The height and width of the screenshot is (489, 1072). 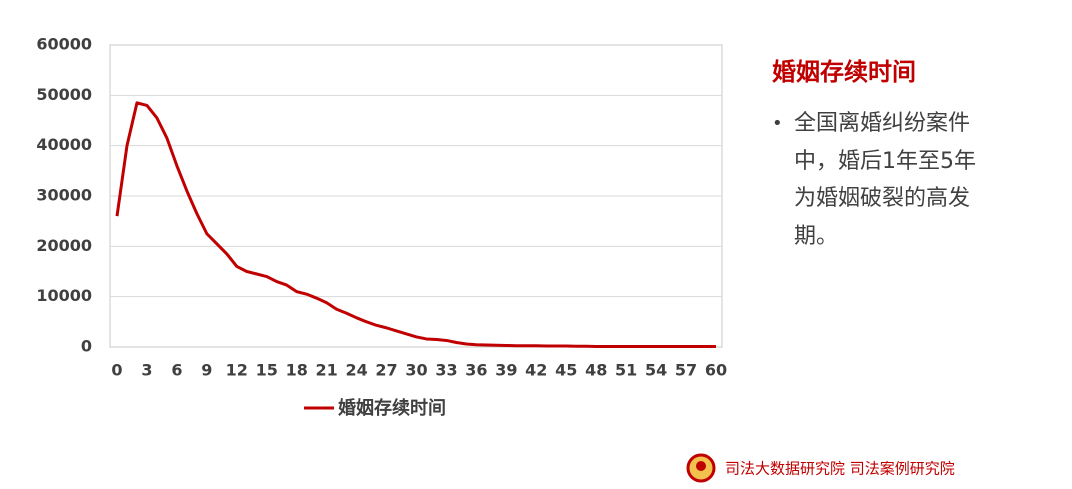 I want to click on side-title: 婚姻存续时间, so click(x=844, y=72).